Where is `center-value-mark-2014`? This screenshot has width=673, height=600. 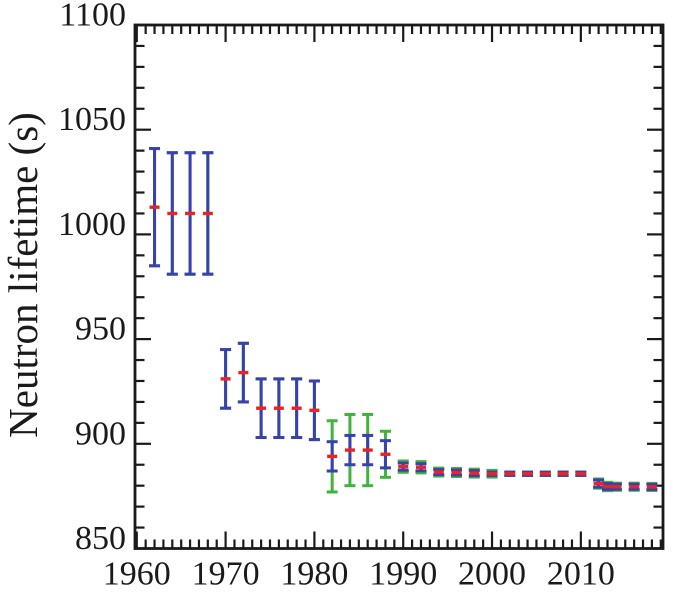
center-value-mark-2014 is located at coordinates (616, 487).